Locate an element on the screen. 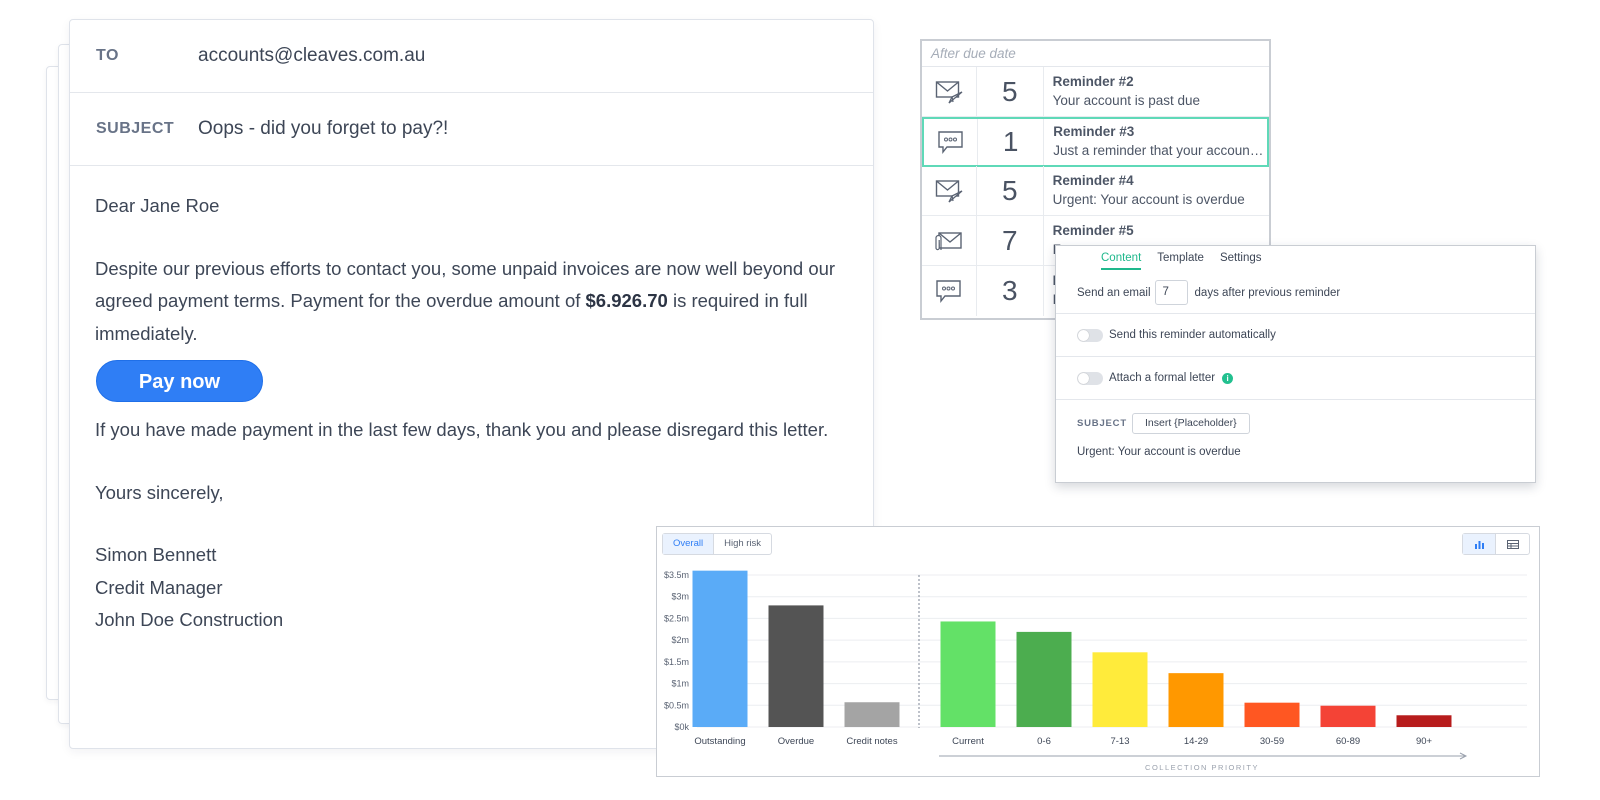 The height and width of the screenshot is (800, 1600). x-tick-label: 0-6 is located at coordinates (1044, 741).